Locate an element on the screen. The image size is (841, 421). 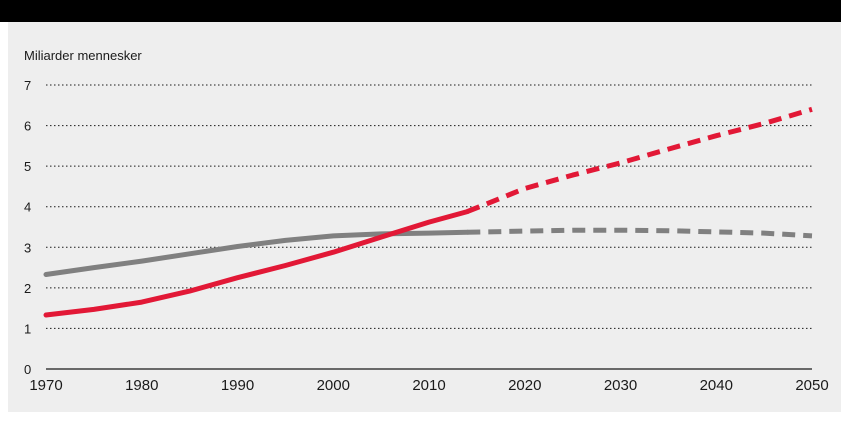
x-tick-labels: 1970 1980 1990 2000 2010 2020 2030 2040 2050 is located at coordinates (428, 385).